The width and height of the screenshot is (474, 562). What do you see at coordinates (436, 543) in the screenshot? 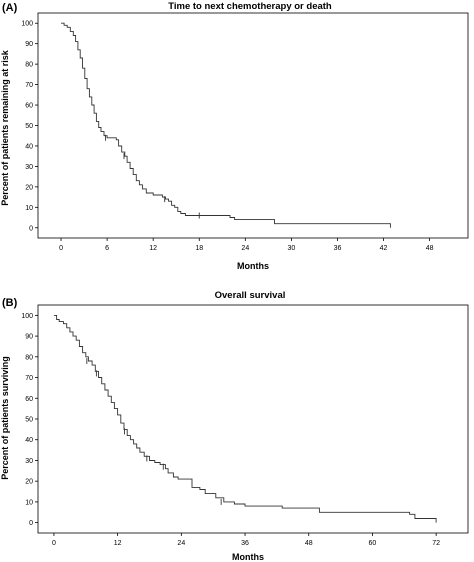
I see `x-tick-label-b: 72` at bounding box center [436, 543].